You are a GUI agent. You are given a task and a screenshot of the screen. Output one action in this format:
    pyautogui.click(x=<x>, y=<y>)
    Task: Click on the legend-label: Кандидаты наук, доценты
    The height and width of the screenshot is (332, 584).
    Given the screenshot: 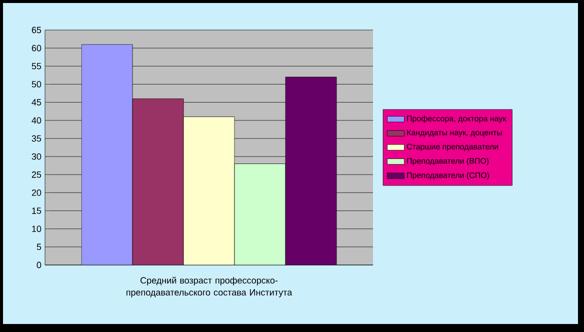 What is the action you would take?
    pyautogui.click(x=454, y=133)
    